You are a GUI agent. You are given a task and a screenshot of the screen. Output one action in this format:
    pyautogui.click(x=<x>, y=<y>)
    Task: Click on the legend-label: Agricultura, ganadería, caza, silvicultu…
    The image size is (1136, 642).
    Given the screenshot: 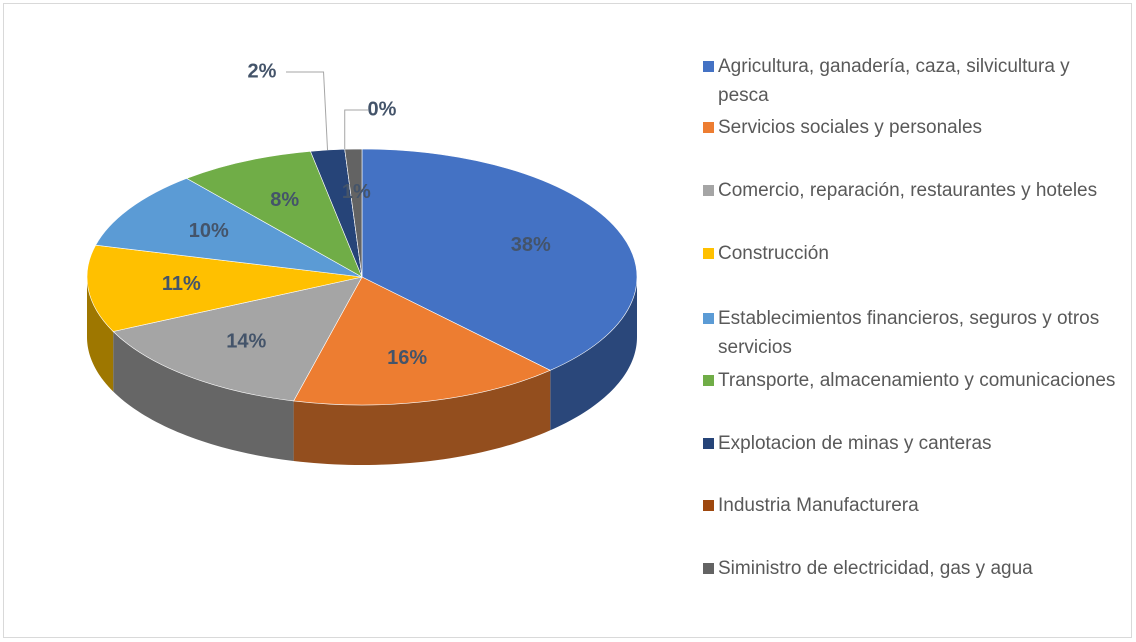 What is the action you would take?
    pyautogui.click(x=894, y=81)
    